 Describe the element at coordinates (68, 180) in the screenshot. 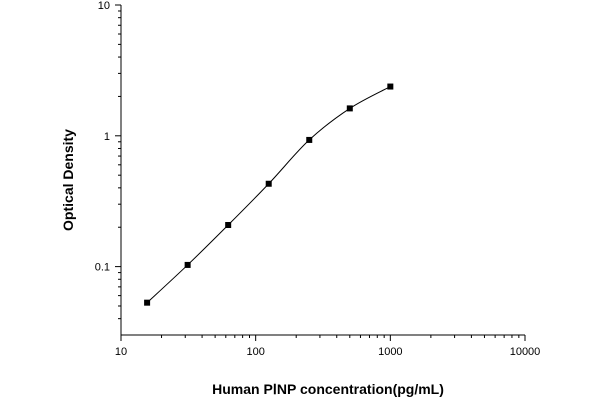

I see `y-axis-title: Optical Density` at that location.